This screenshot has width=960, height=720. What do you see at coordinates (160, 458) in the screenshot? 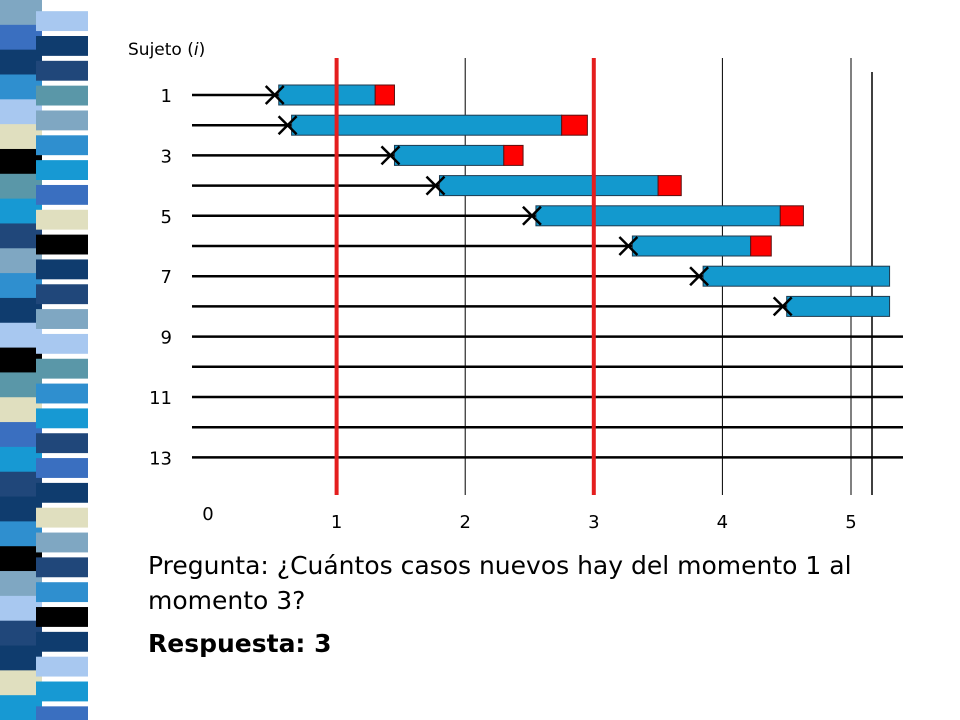
I see `subject-label: 13` at bounding box center [160, 458].